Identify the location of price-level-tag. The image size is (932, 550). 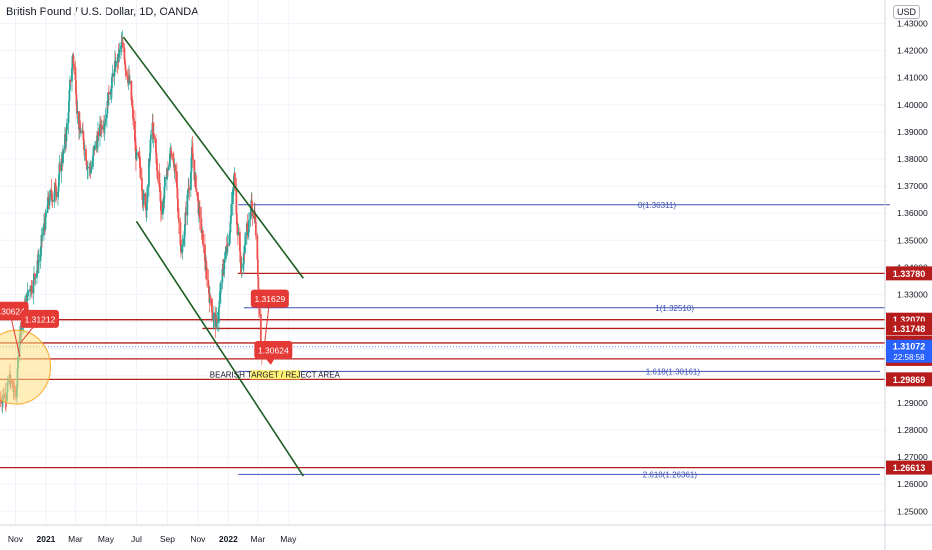
(909, 379).